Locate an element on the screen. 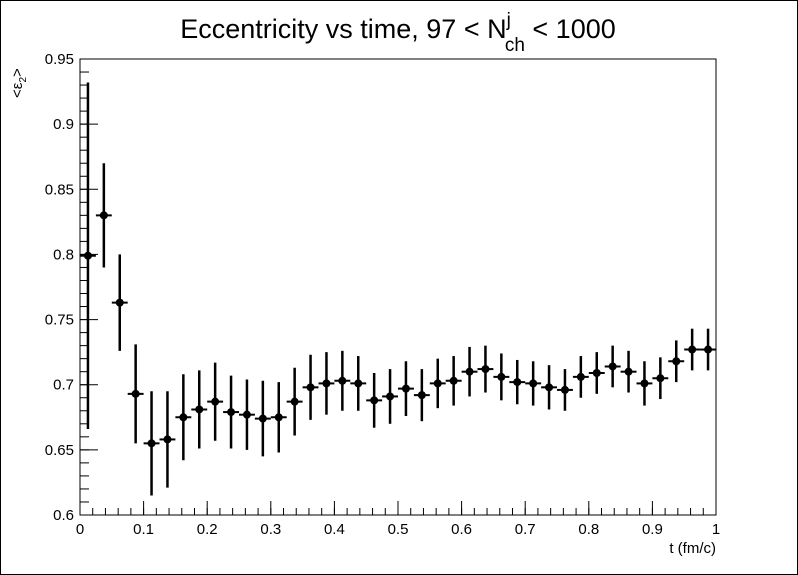 The image size is (798, 575). chart-title-suffix: < 1000 is located at coordinates (570, 29).